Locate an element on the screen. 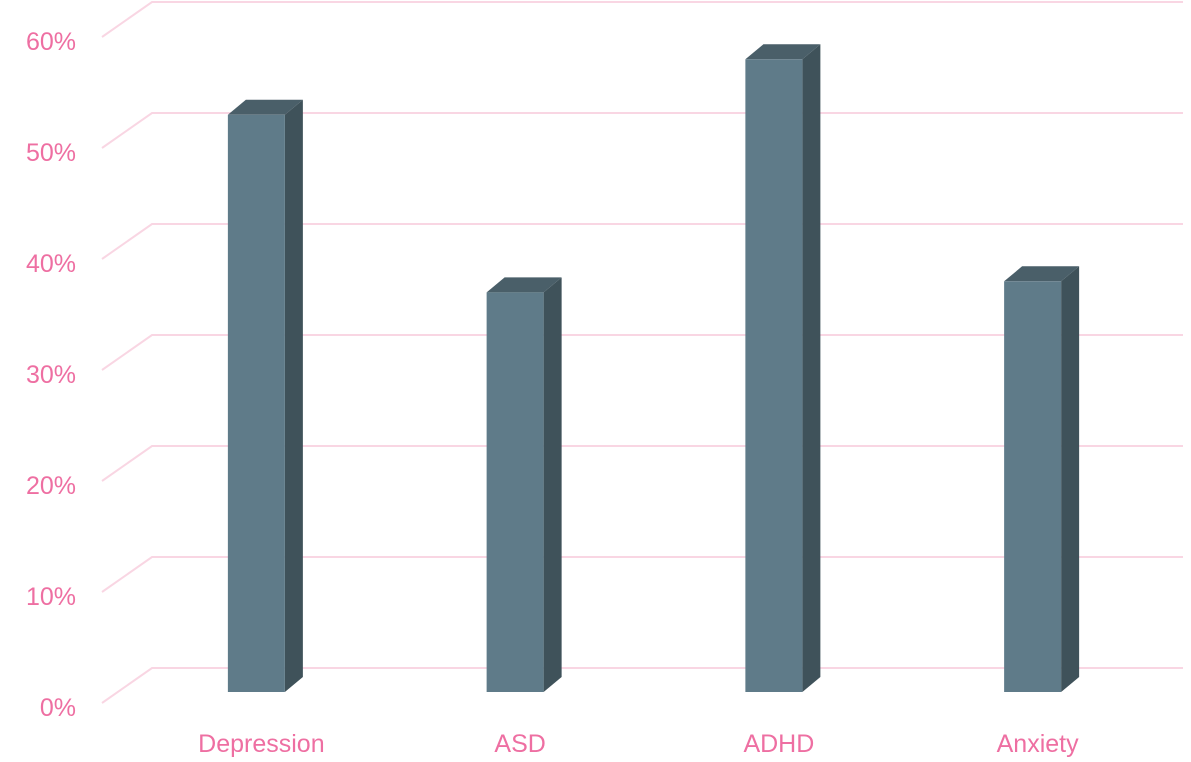 The width and height of the screenshot is (1191, 762). y-tick-label: 30% is located at coordinates (51, 375).